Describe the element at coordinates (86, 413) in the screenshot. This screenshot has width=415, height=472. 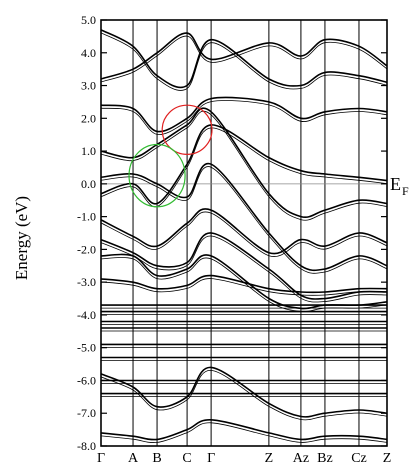
I see `y-tick-label: -7.0` at that location.